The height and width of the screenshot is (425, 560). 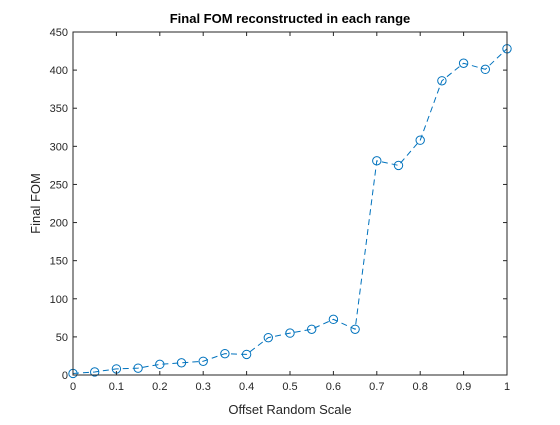 What do you see at coordinates (290, 18) in the screenshot?
I see `chart-title: Final FOM reconstructed in each range` at bounding box center [290, 18].